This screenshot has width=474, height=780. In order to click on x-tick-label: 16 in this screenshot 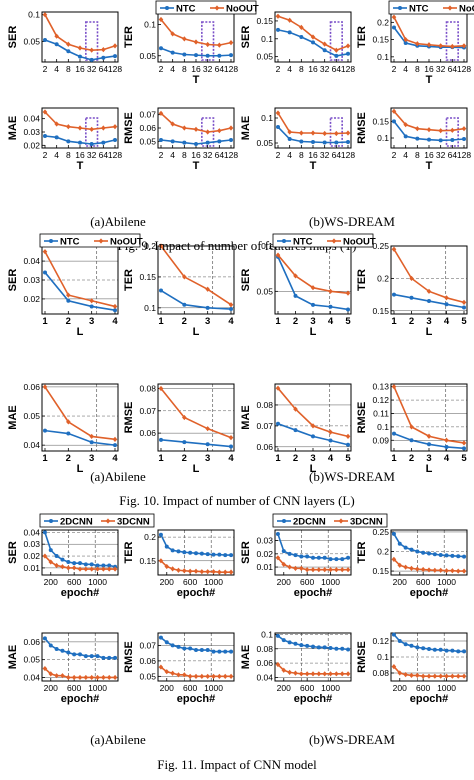, I will do `click(80, 155)`.